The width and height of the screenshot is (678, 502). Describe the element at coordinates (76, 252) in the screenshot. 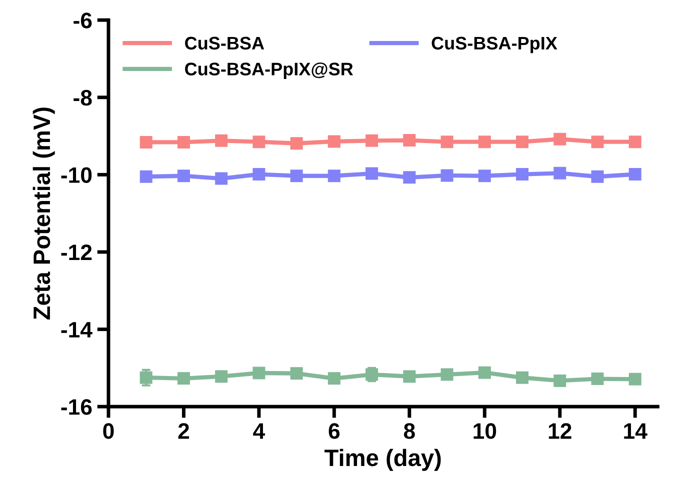

I see `y-tick-label: -12` at that location.